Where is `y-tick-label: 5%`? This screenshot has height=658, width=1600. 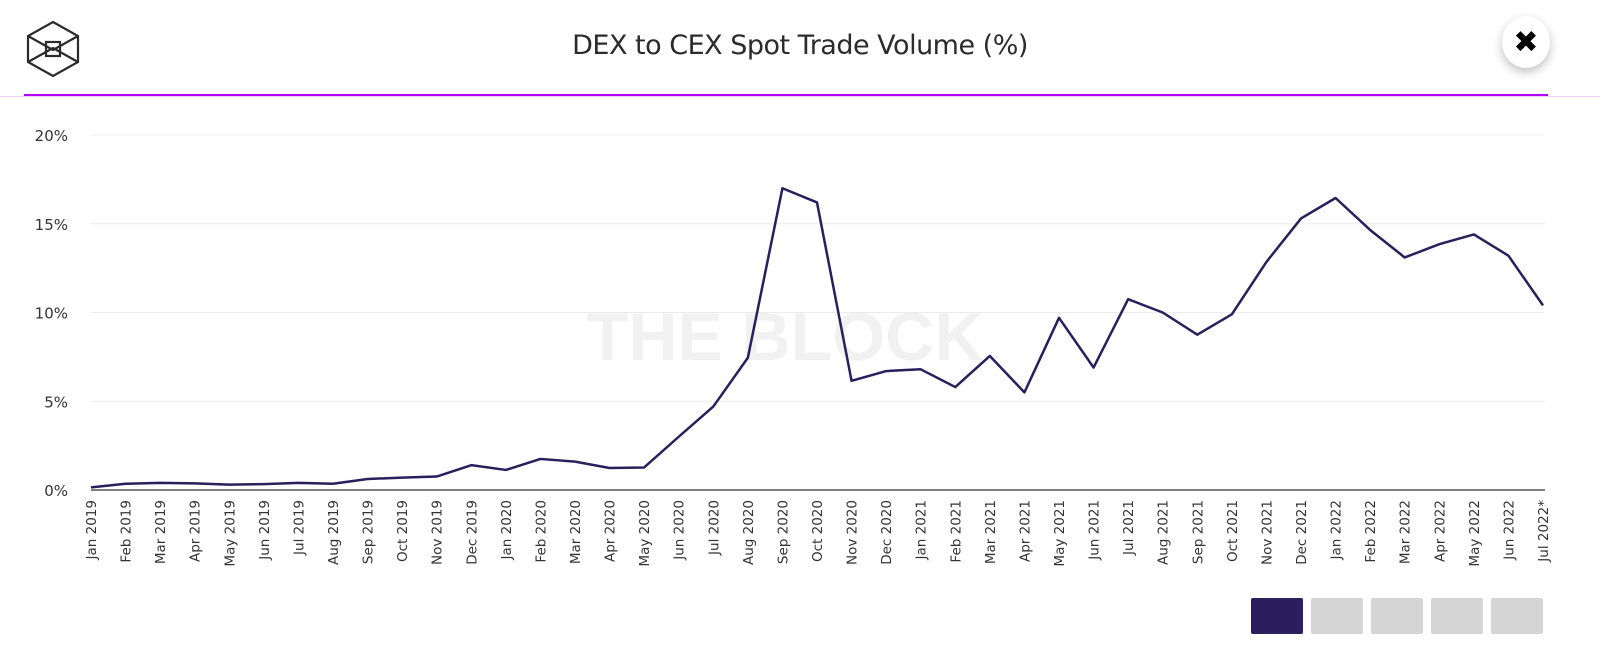
y-tick-label: 5% is located at coordinates (56, 402).